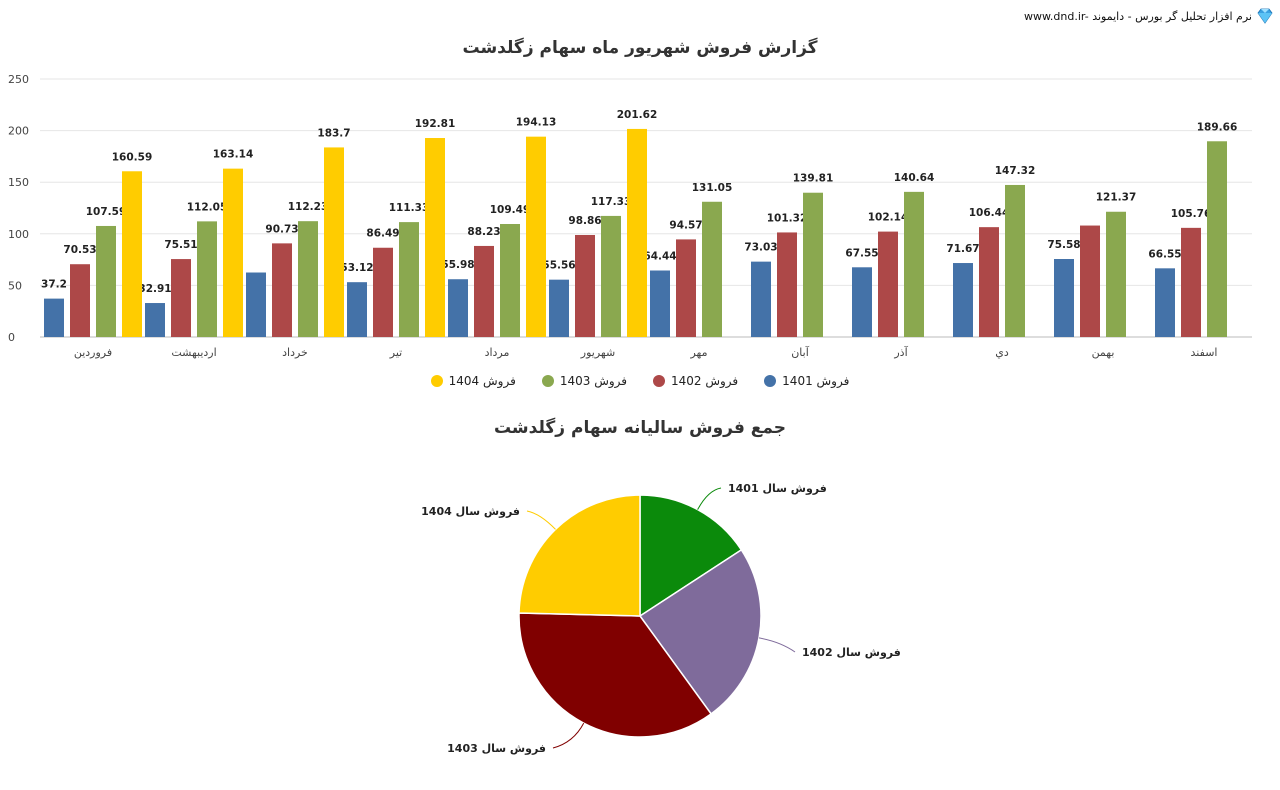  Describe the element at coordinates (637, 115) in the screenshot. I see `data-label: 201.62` at that location.